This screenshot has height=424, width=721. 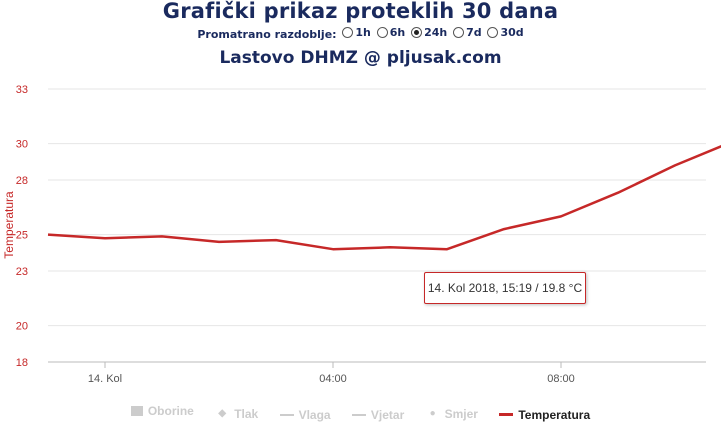 I want to click on period-option-1h: 1h, so click(x=356, y=32).